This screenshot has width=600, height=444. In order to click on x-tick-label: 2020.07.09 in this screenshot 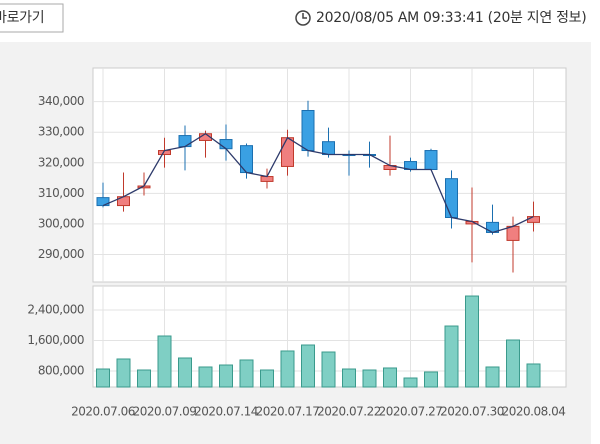, I will do `click(165, 412)`.